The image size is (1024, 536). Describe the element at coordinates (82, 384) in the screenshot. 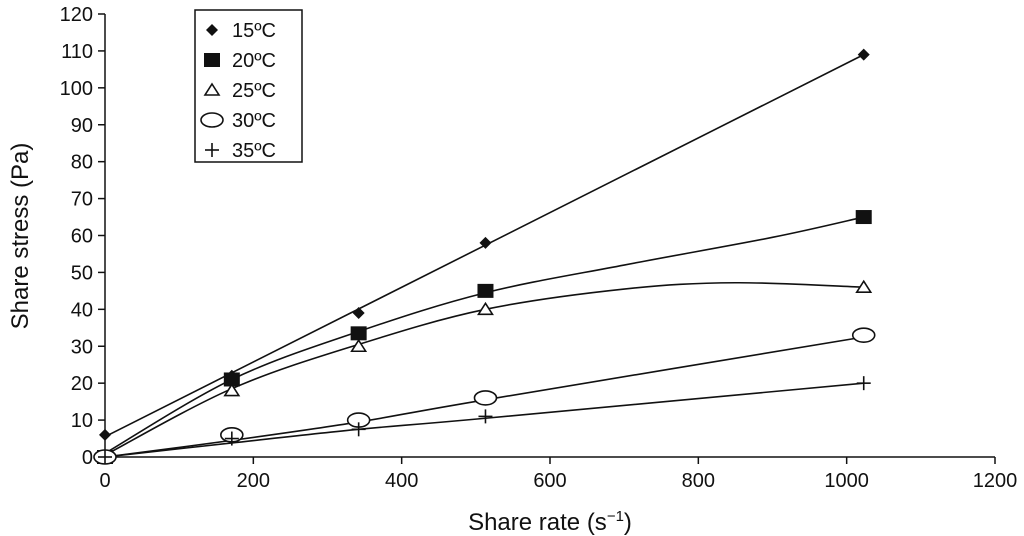

I see `y-tick-label: 20` at that location.